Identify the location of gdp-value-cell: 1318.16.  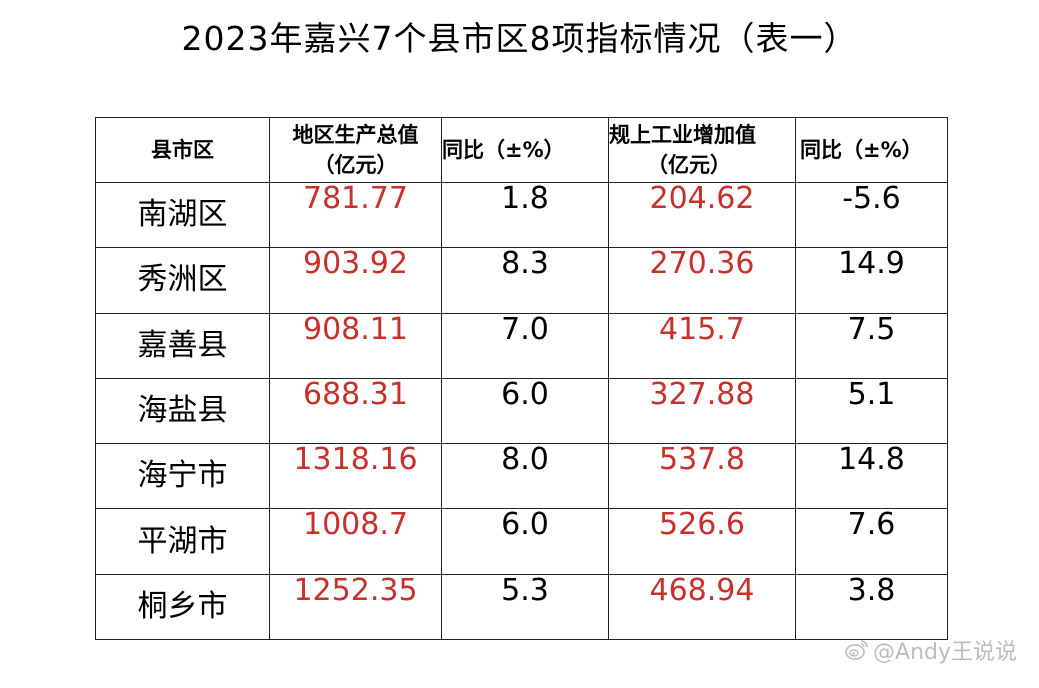
(355, 476).